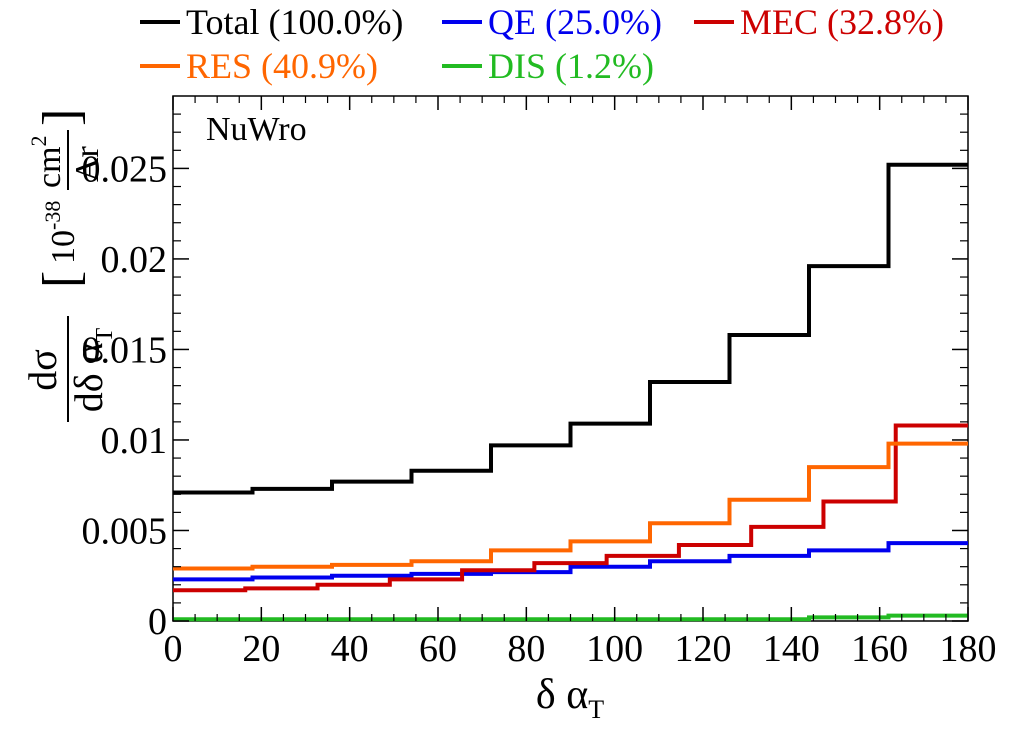 This screenshot has width=1020, height=740. I want to click on svg-text: δ αT, so click(570, 698).